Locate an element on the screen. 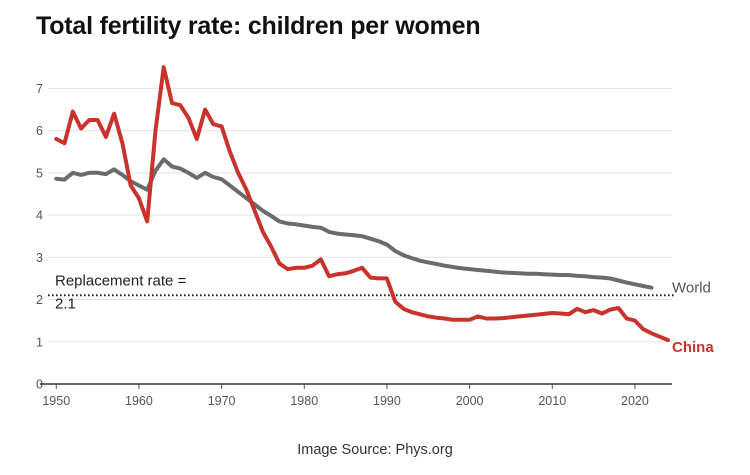 This screenshot has height=475, width=750. x-tick-label-2010: 2010 is located at coordinates (552, 401).